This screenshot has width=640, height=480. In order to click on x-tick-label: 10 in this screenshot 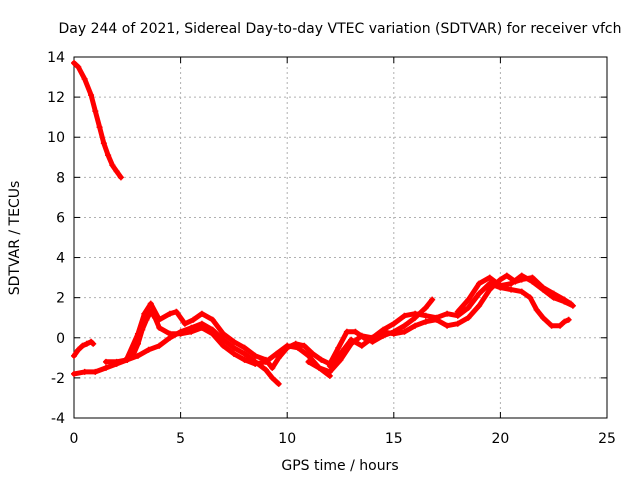, I will do `click(287, 439)`.